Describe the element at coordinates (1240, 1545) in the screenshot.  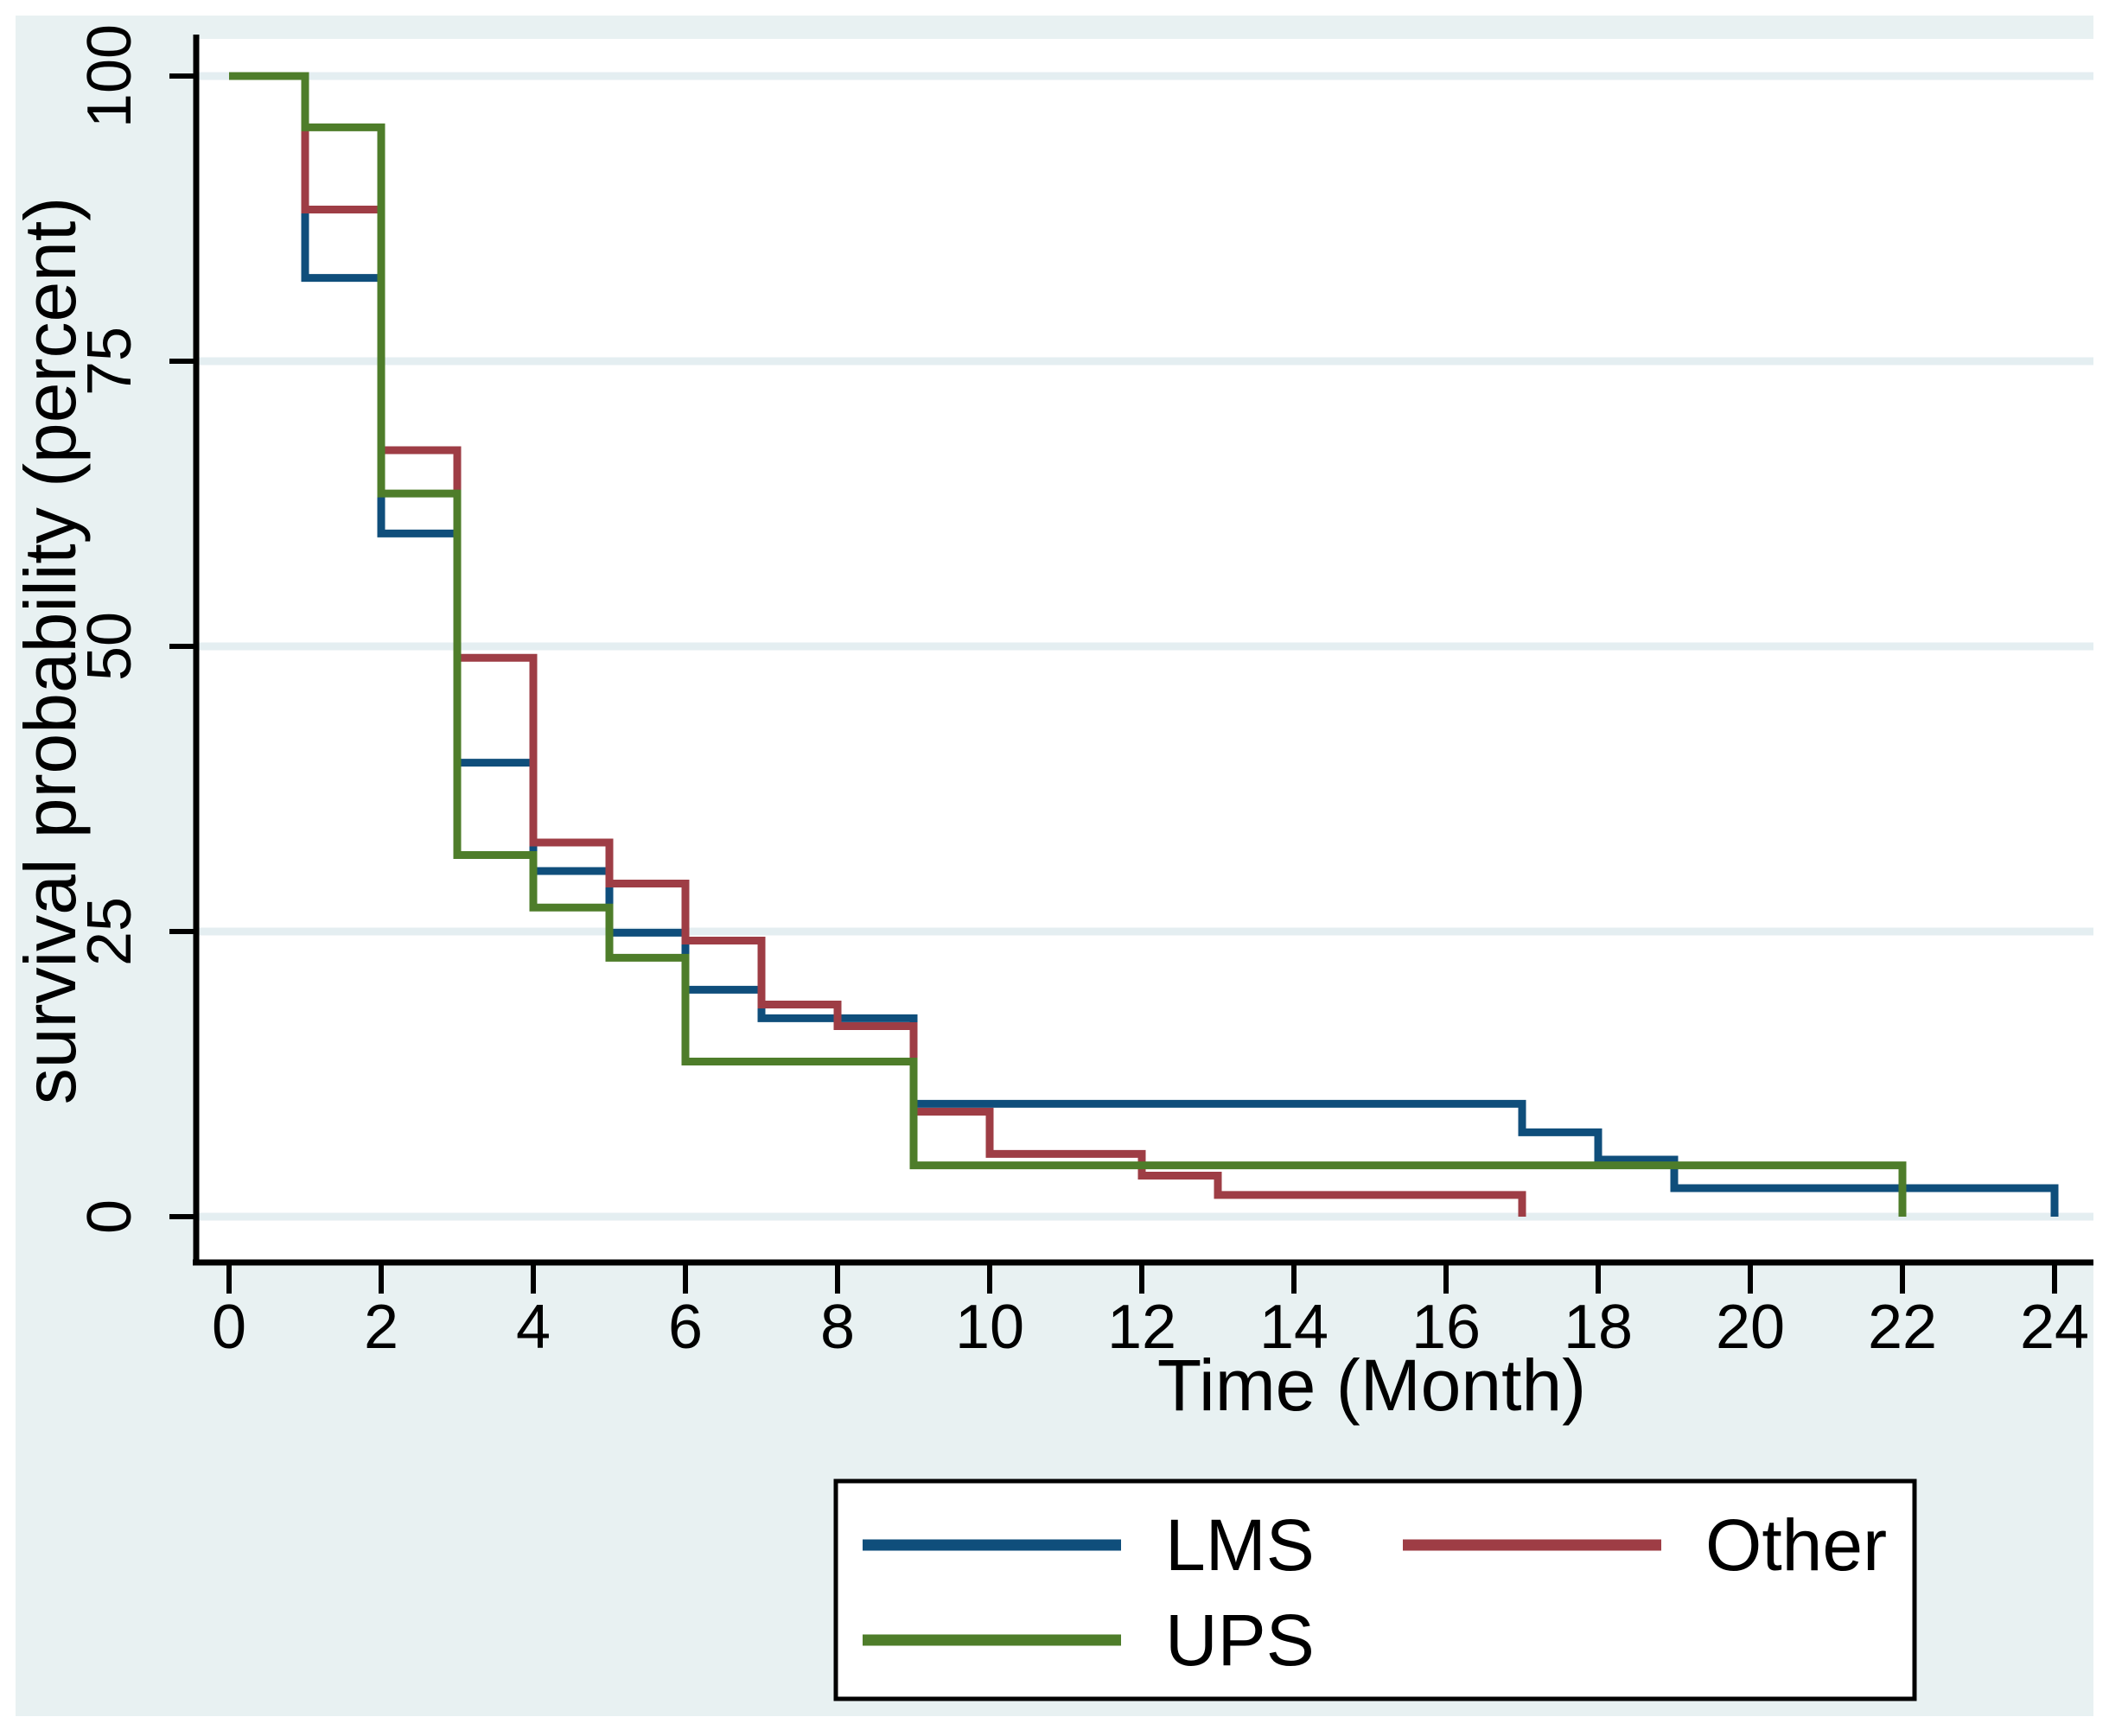
I see `legend-label-lms: LMS` at that location.